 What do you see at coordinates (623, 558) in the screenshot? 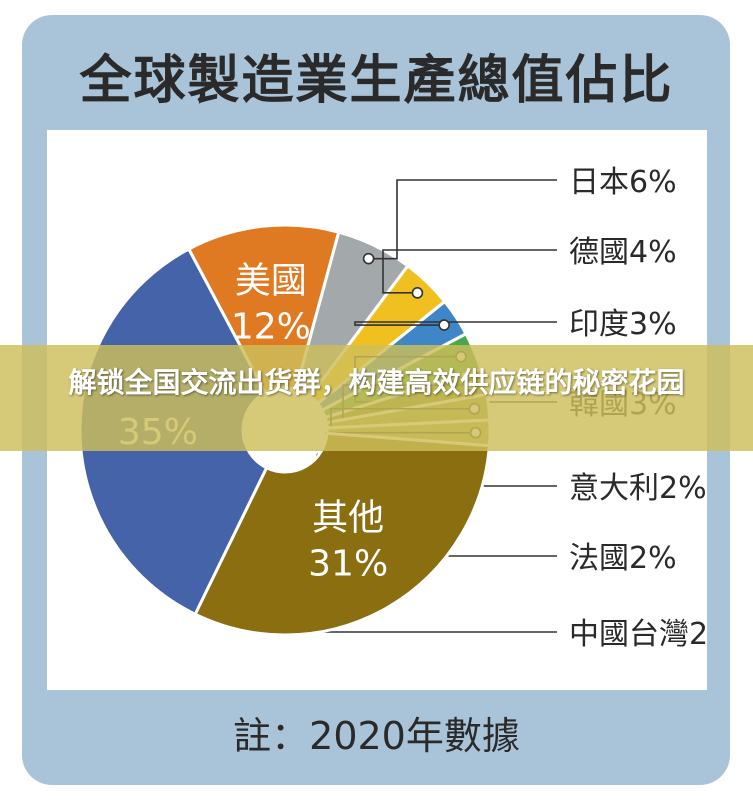
I see `slice-label-法國: 法國2%` at bounding box center [623, 558].